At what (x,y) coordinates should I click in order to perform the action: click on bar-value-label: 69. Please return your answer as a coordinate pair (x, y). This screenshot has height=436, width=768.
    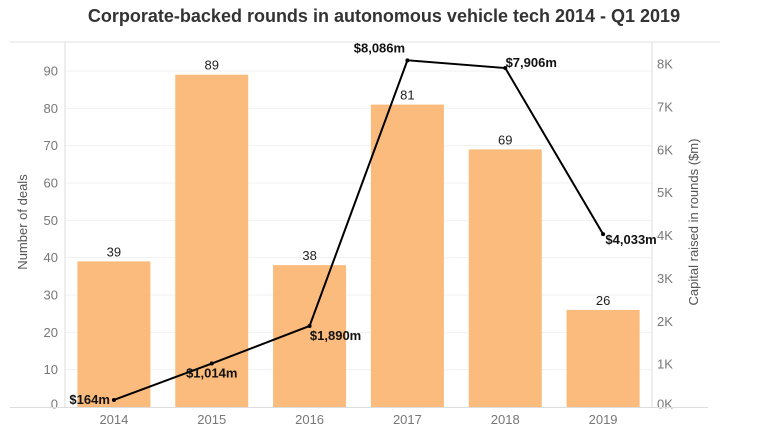
    Looking at the image, I should click on (505, 139).